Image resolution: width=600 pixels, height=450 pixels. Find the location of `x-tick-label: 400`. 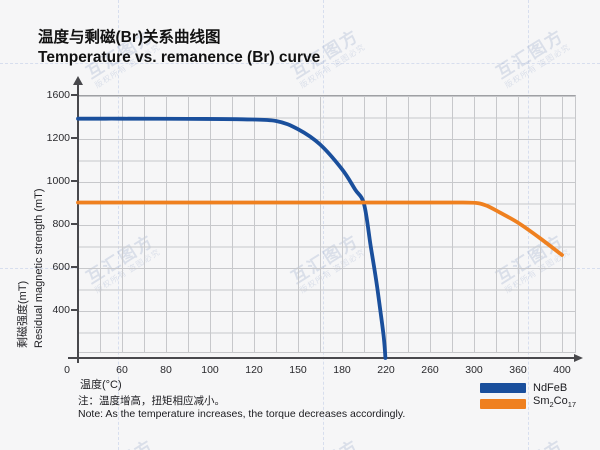

x-tick-label: 400 is located at coordinates (562, 370).